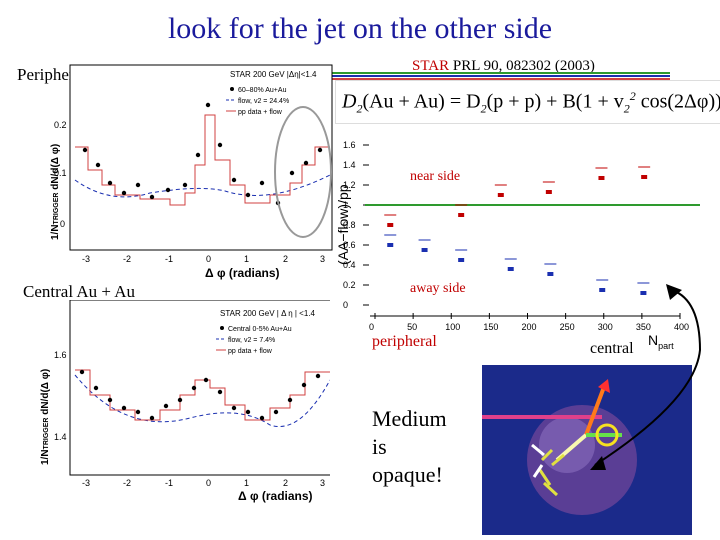  I want to click on peripheral-plot-frame, so click(201, 157).